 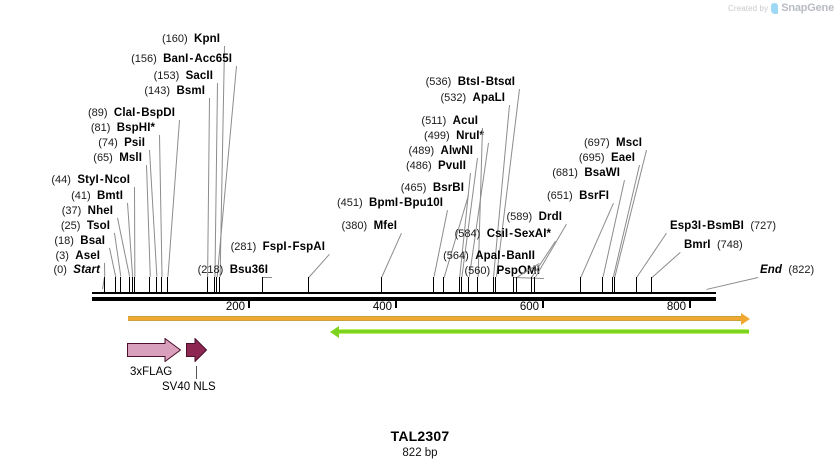 What do you see at coordinates (440, 151) in the screenshot?
I see `restriction-site-label: (489) AlwNI` at bounding box center [440, 151].